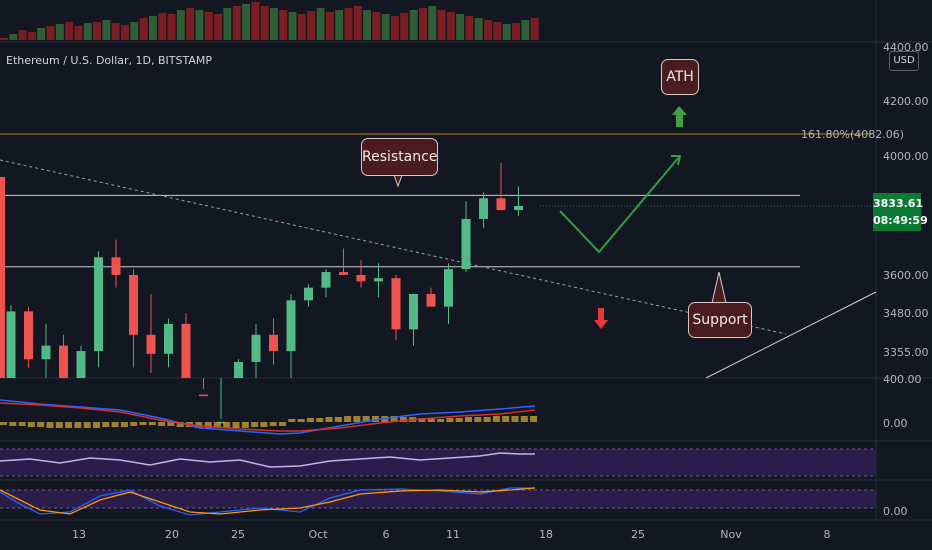 The image size is (932, 550). What do you see at coordinates (318, 534) in the screenshot?
I see `time-axis-label: Oct` at bounding box center [318, 534].